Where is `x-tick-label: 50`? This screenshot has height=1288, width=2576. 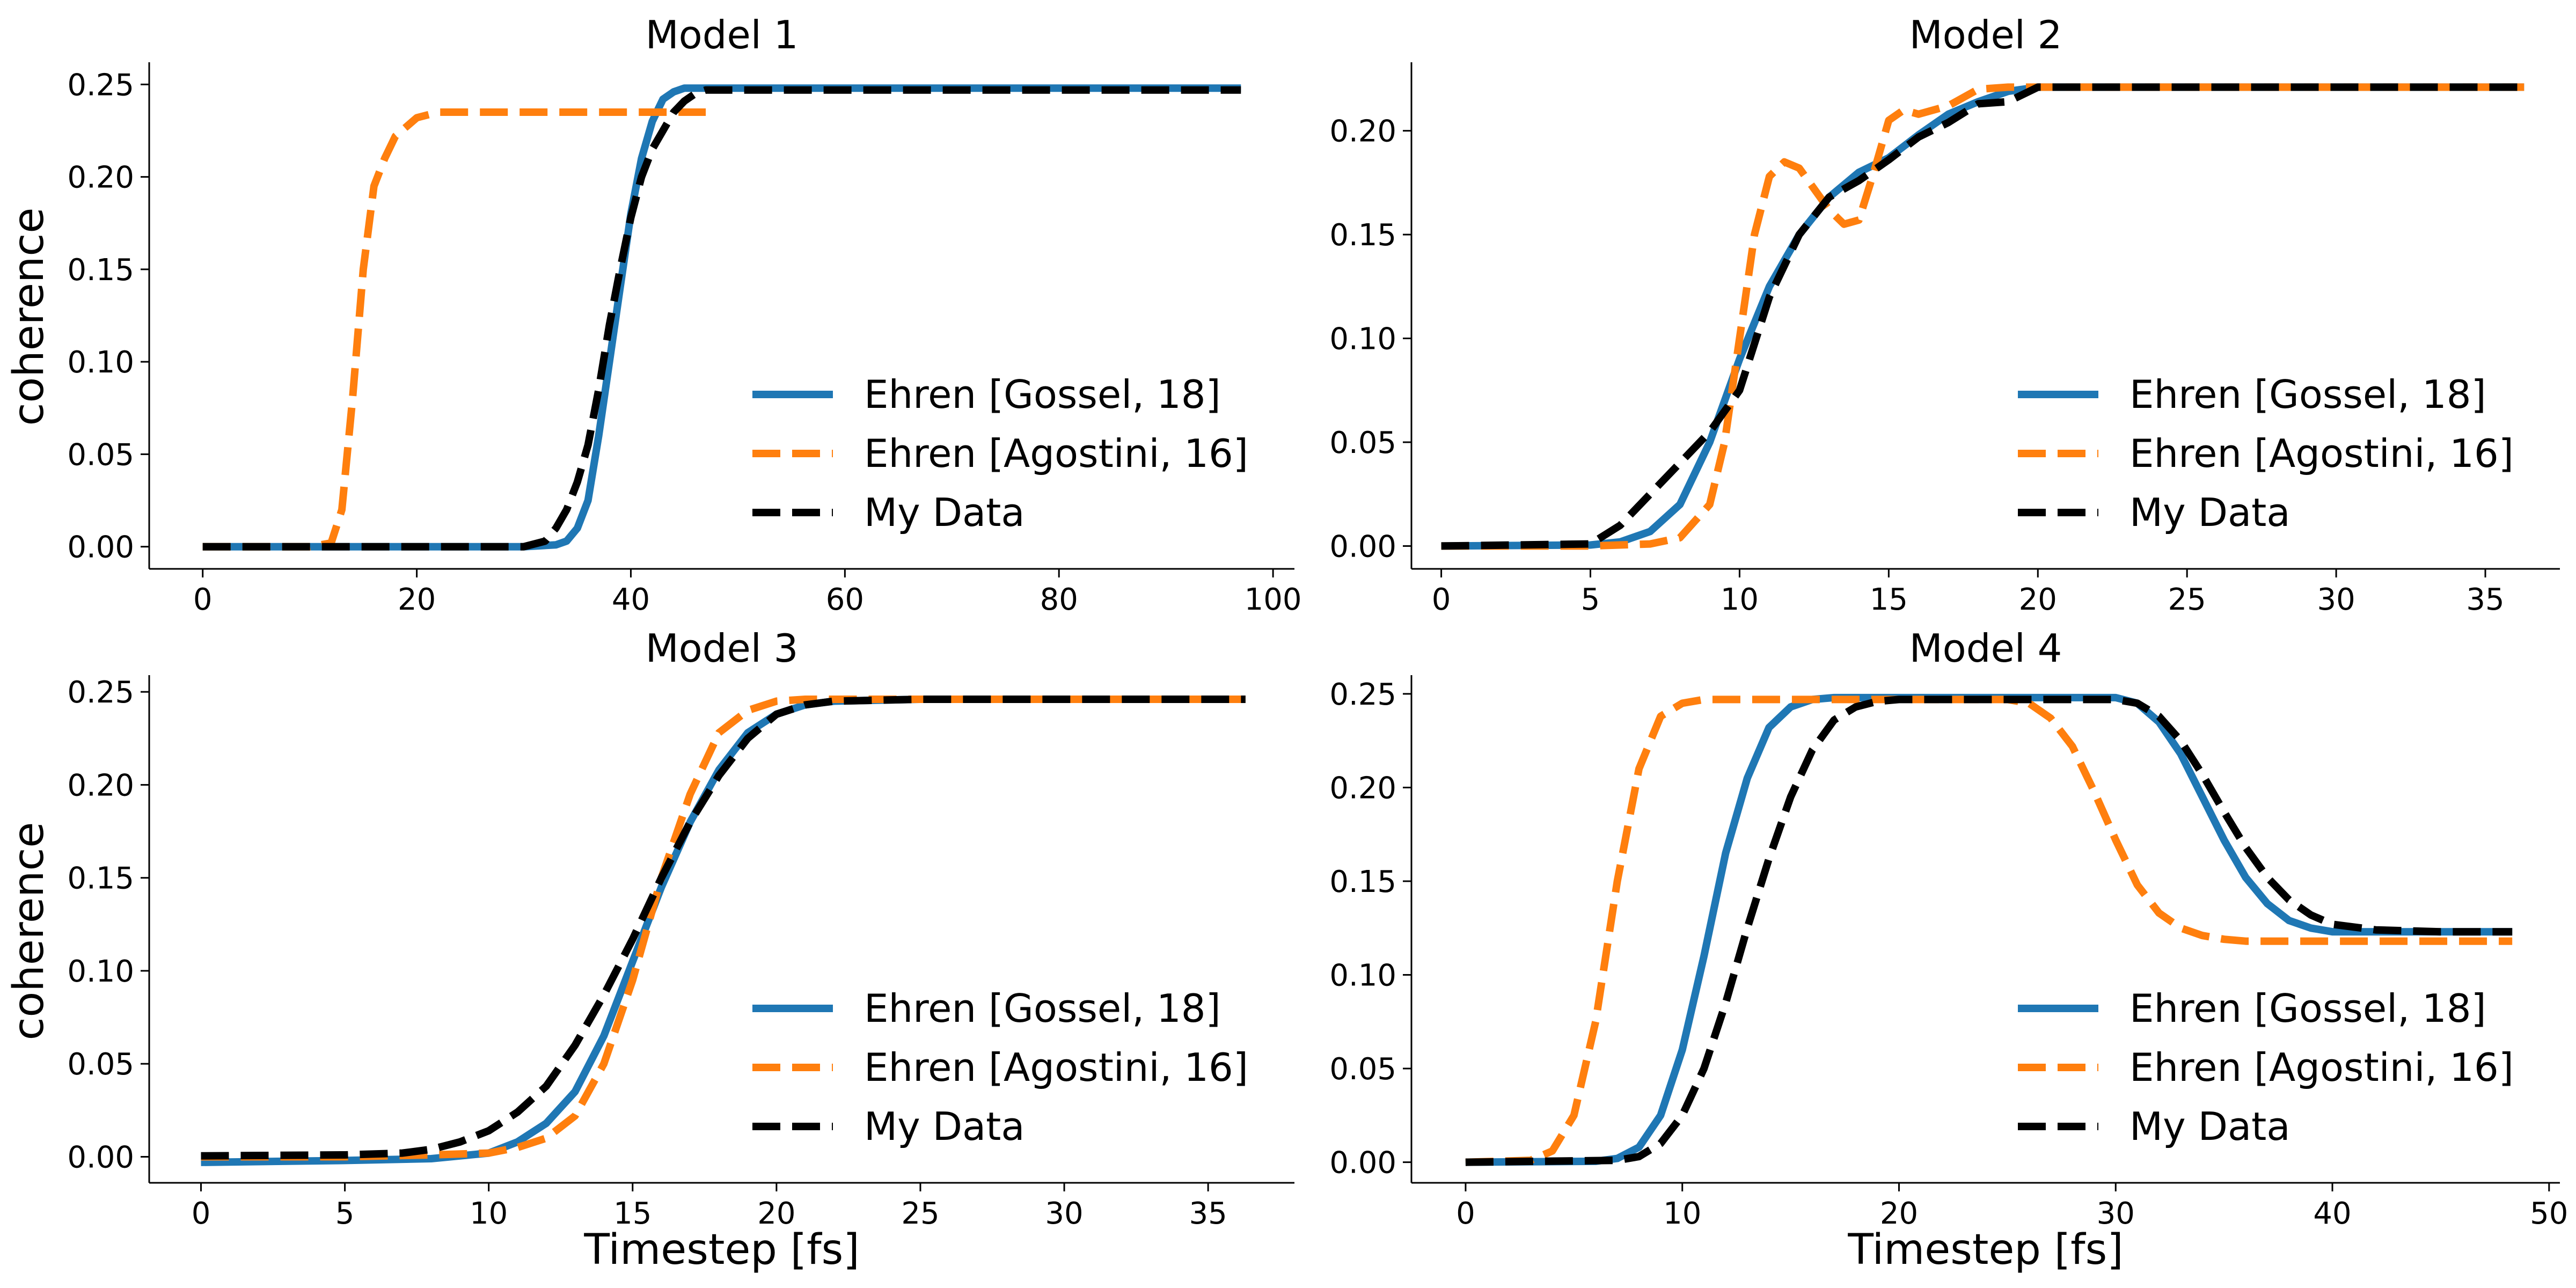
x-tick-label: 50 is located at coordinates (2549, 1213).